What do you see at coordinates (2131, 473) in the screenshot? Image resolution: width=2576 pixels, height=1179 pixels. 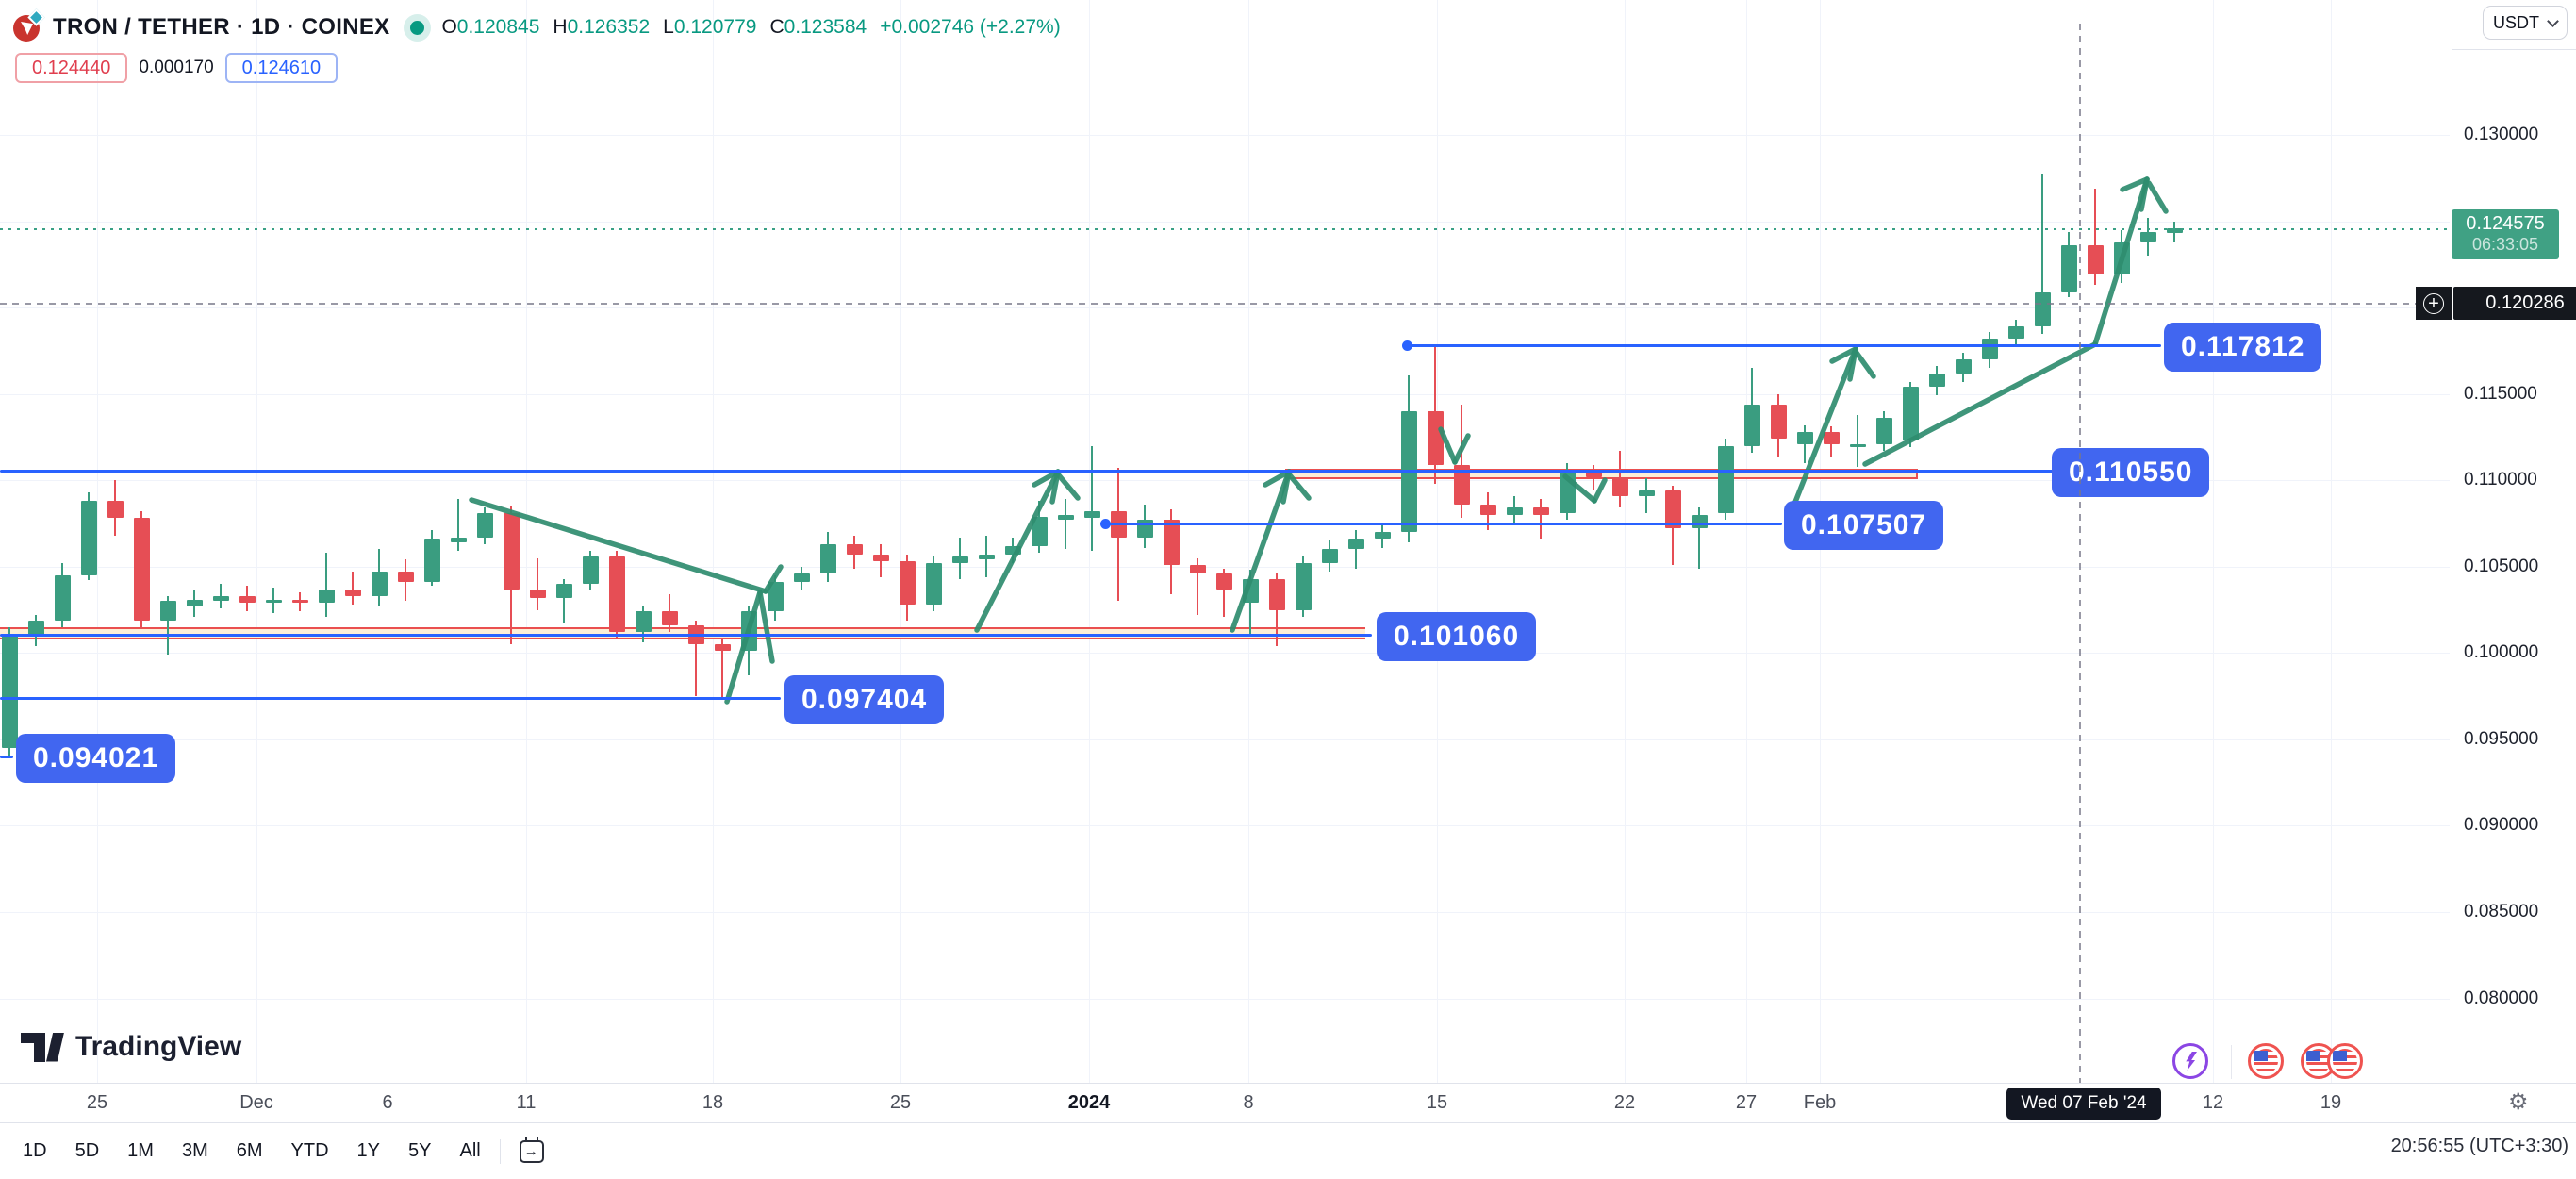 I see `price-level-label: 0.110550` at bounding box center [2131, 473].